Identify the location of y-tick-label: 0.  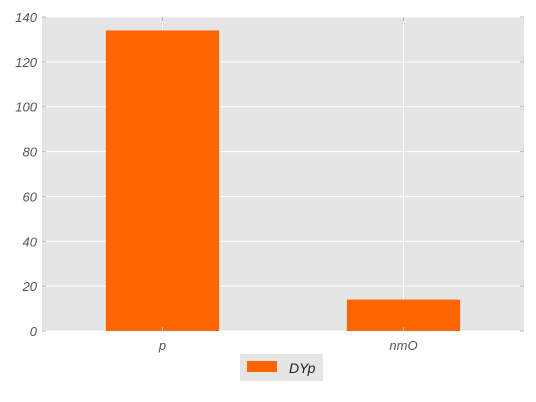
(34, 331).